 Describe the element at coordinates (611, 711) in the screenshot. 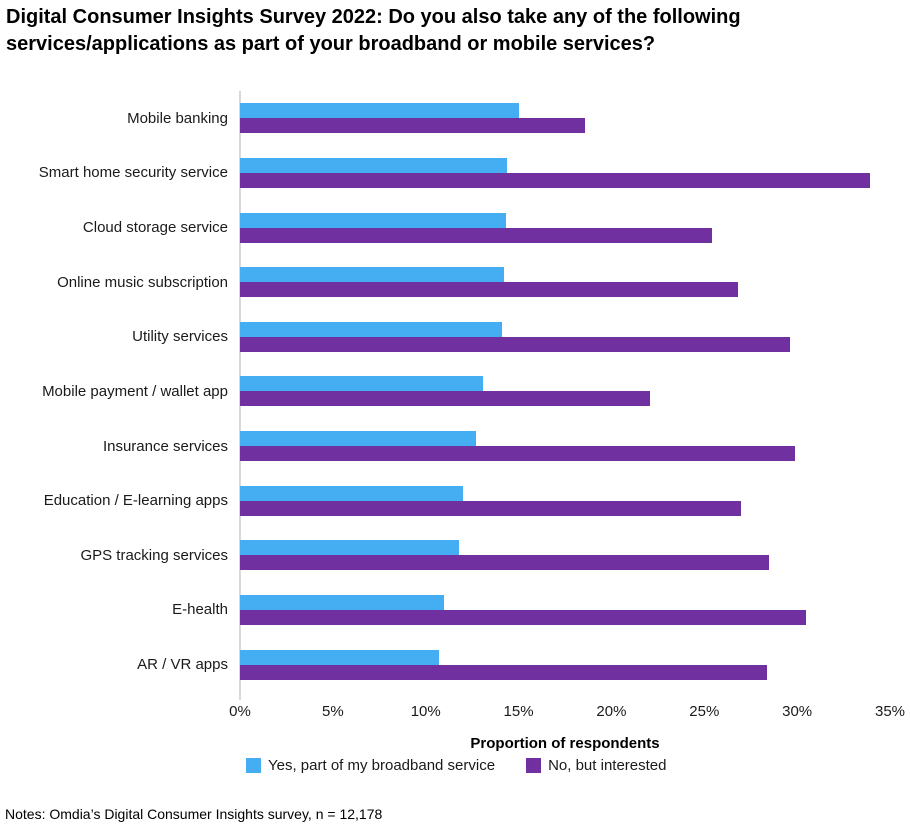

I see `x-tick-label: 20%` at that location.